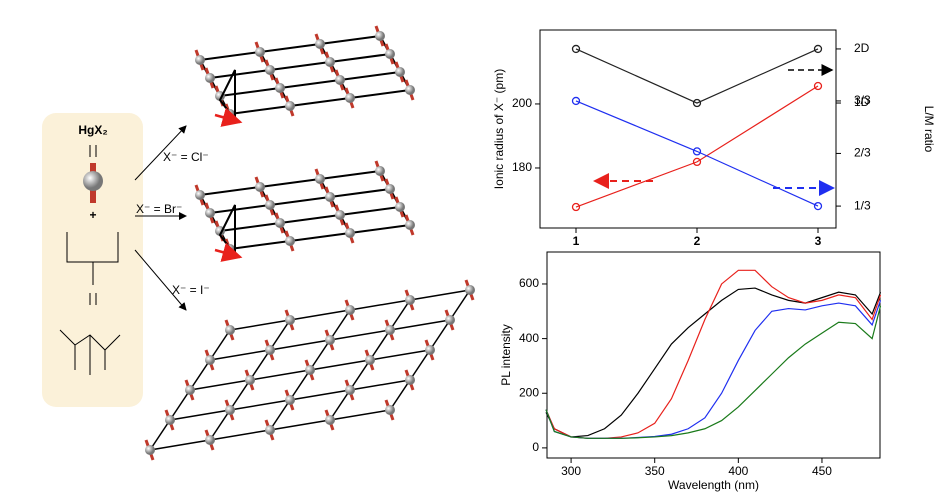 The image size is (948, 498). Describe the element at coordinates (529, 283) in the screenshot. I see `y-tick-label: 600` at that location.